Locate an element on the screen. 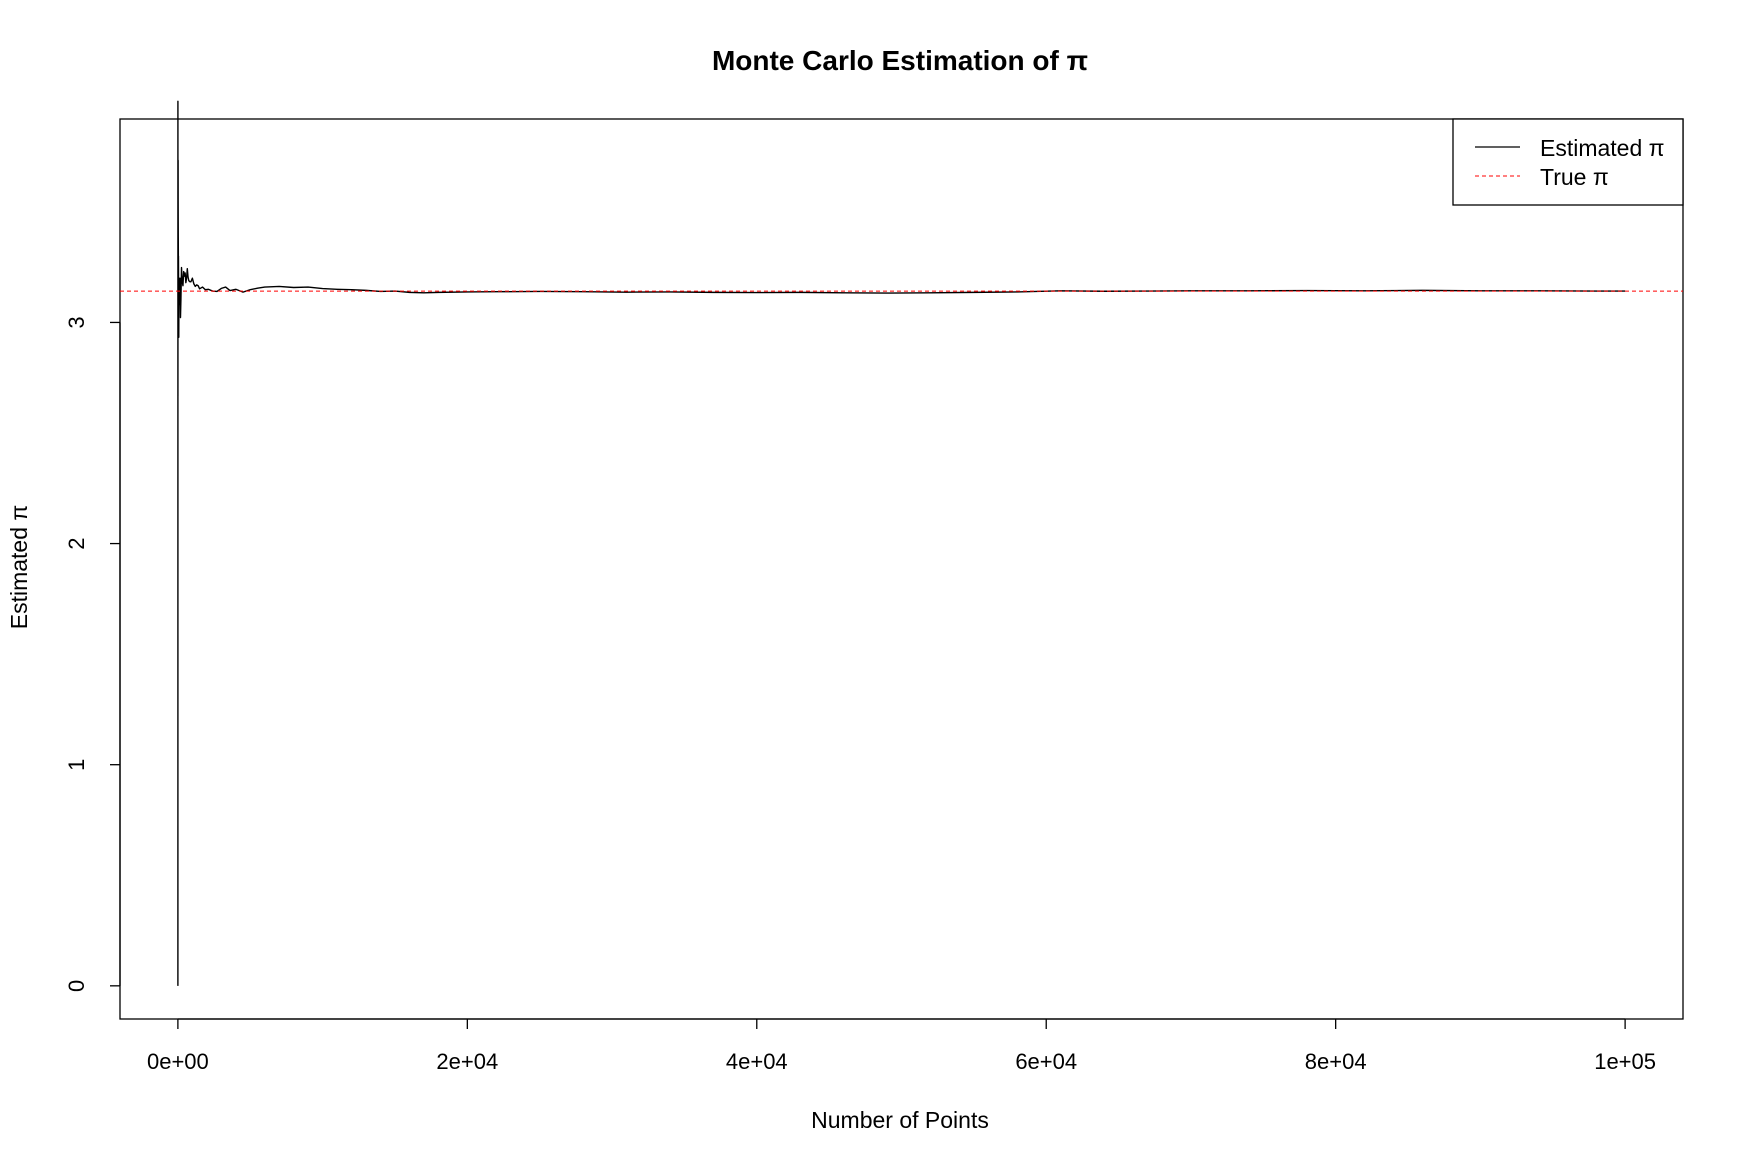  x-tick-label: 1e+05 is located at coordinates (1625, 1061).